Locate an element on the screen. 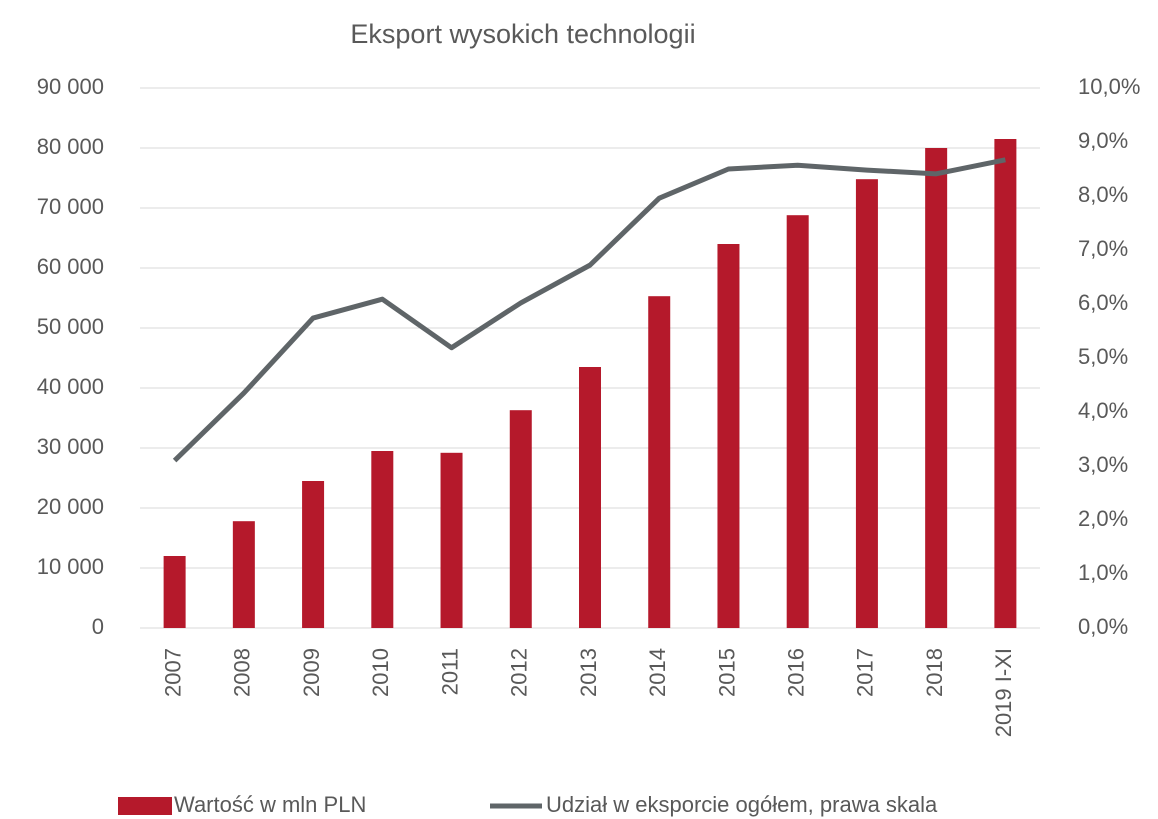  x-tick-label: 2008 is located at coordinates (242, 672).